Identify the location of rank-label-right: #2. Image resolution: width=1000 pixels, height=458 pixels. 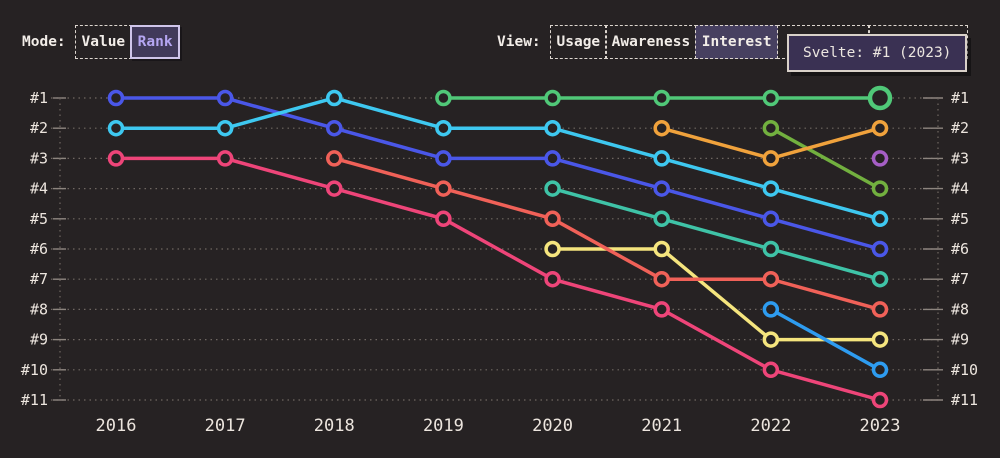
(960, 128).